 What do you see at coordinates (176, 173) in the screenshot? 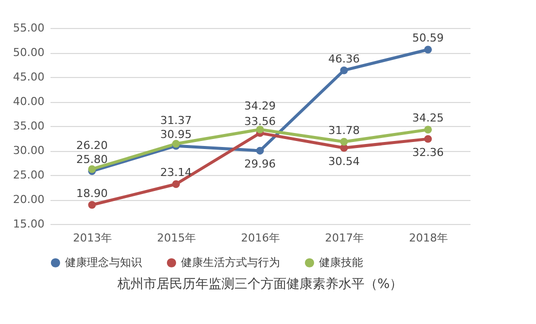
I see `data-label: 23.14` at bounding box center [176, 173].